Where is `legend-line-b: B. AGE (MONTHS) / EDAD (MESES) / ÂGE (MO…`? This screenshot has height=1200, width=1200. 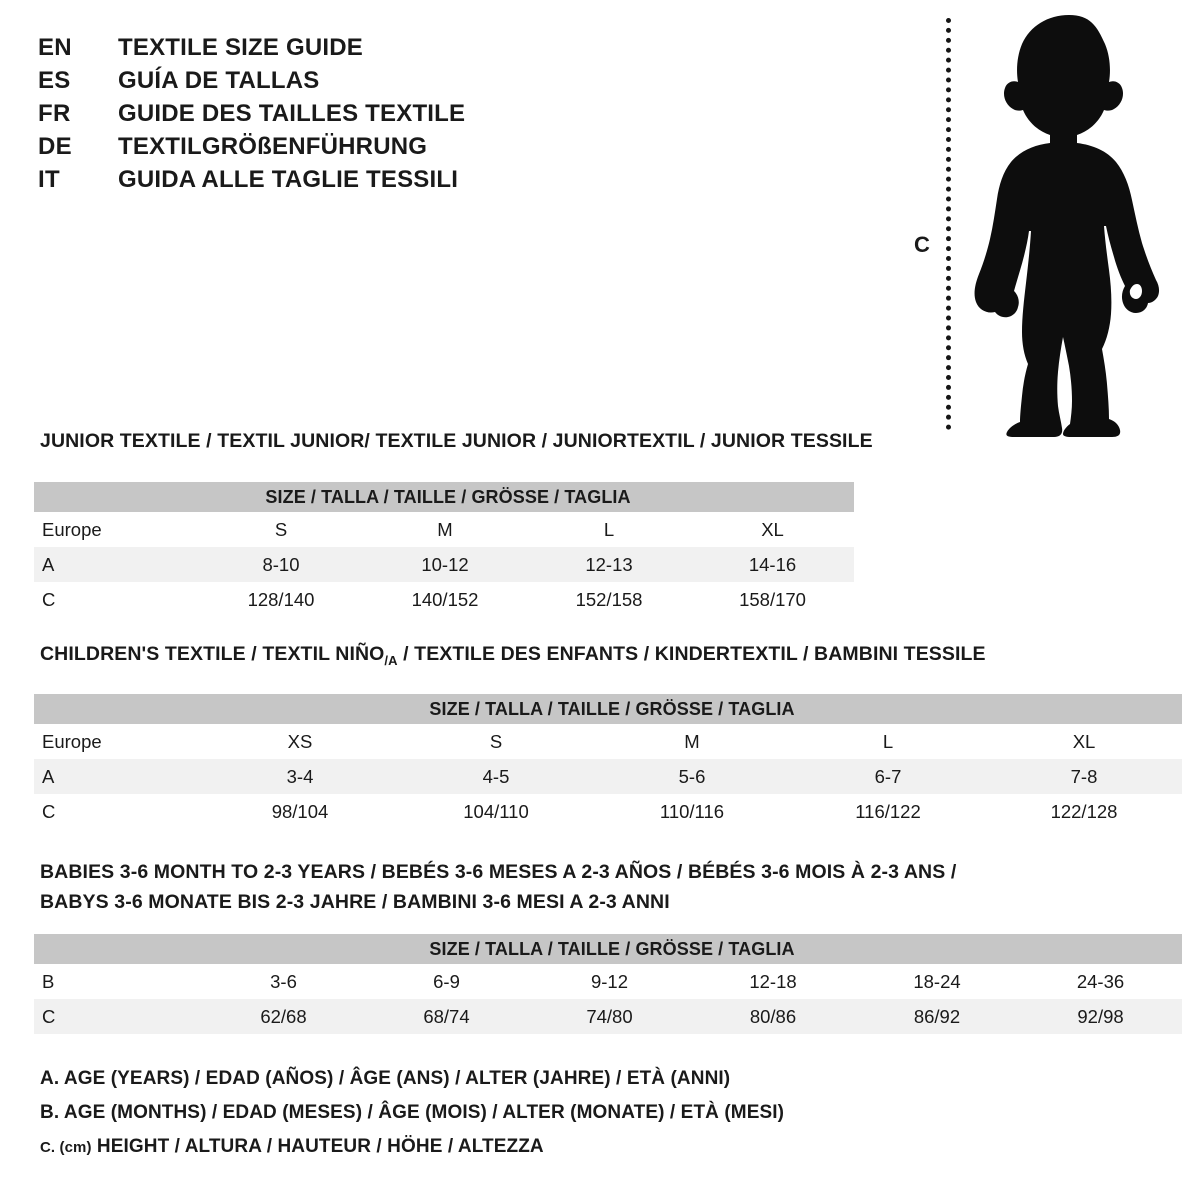
legend-line-b: B. AGE (MONTHS) / EDAD (MESES) / ÂGE (MO… is located at coordinates (412, 1112).